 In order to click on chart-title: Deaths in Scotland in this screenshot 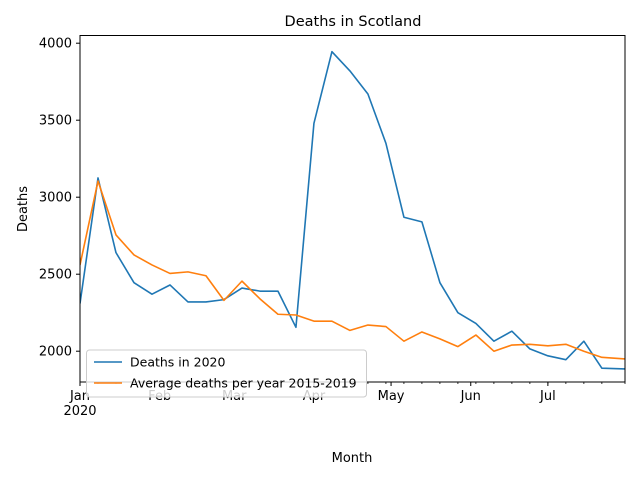, I will do `click(353, 22)`.